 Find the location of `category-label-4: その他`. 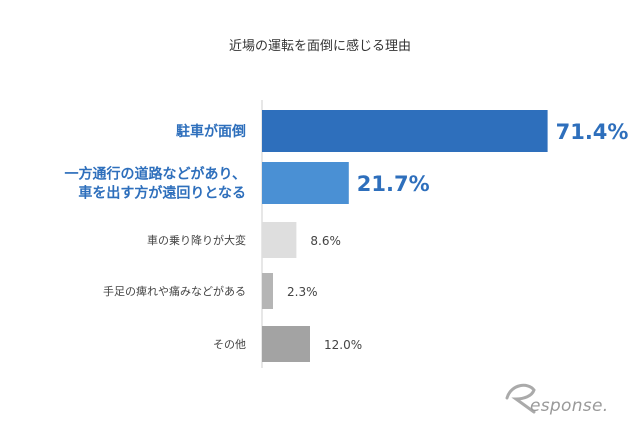

category-label-4: その他 is located at coordinates (229, 344).